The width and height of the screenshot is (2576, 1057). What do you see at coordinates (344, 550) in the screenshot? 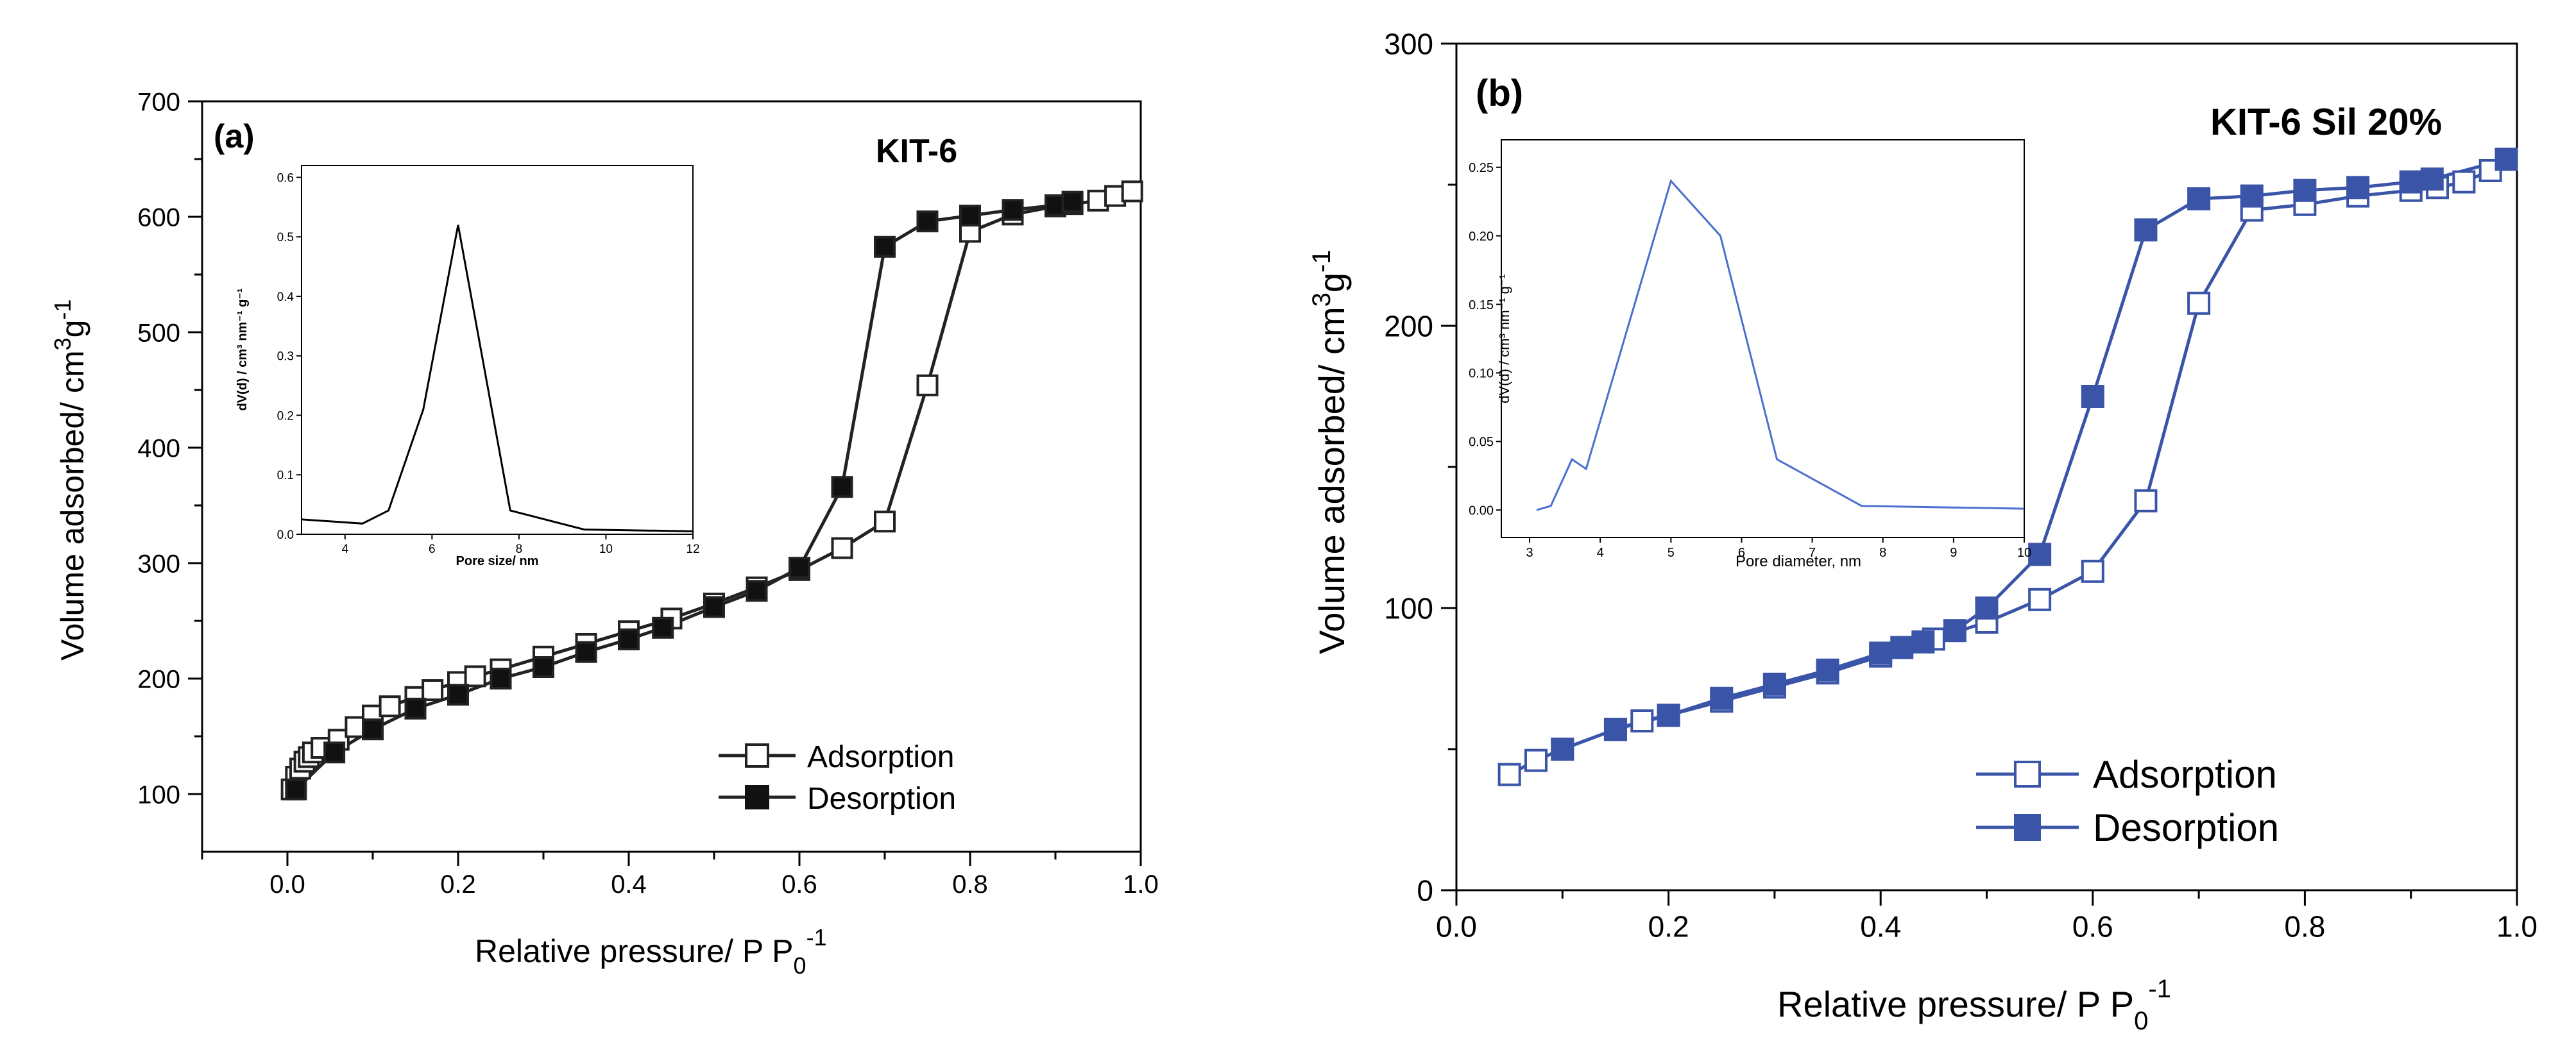
I see `ai-x-tick-label: 4` at bounding box center [344, 550].